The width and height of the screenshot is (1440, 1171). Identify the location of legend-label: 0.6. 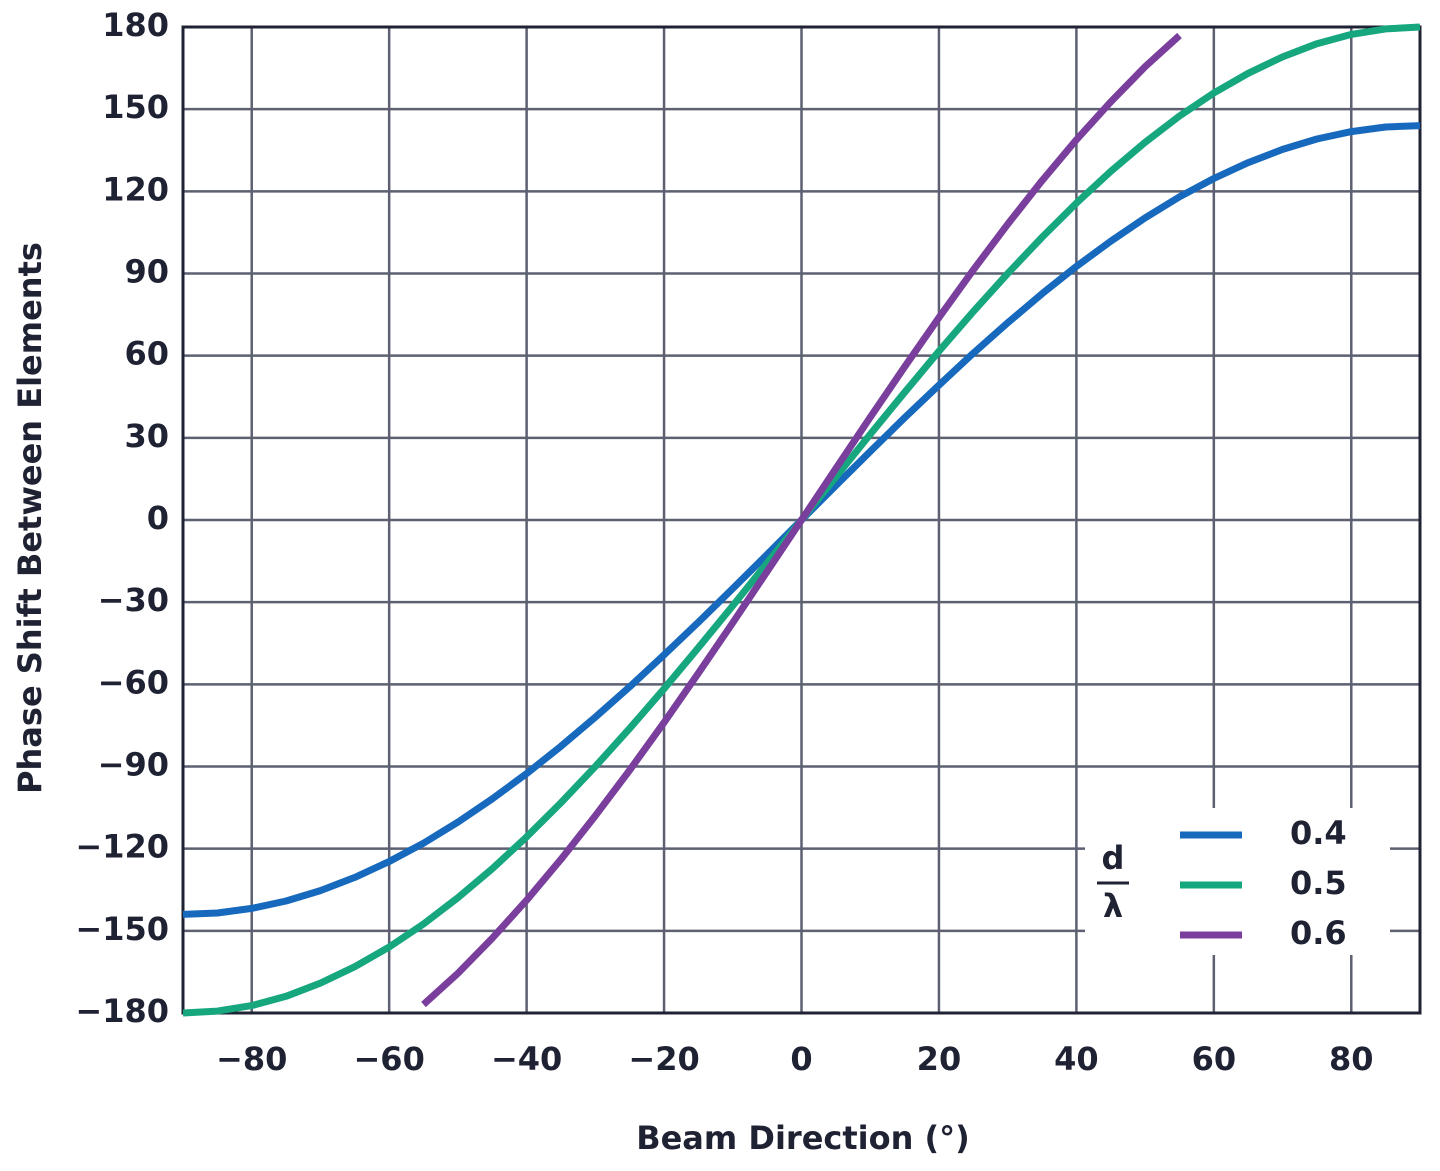
(1318, 933).